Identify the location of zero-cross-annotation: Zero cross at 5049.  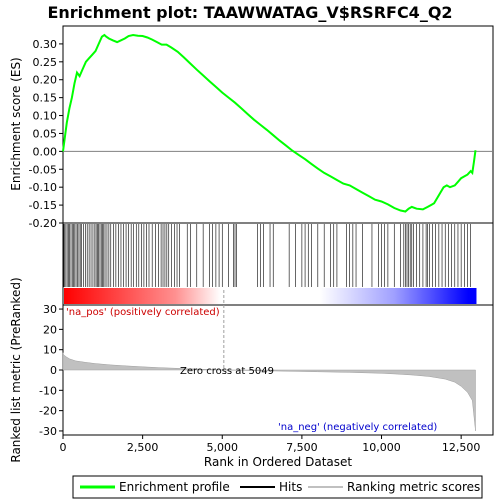
(227, 371).